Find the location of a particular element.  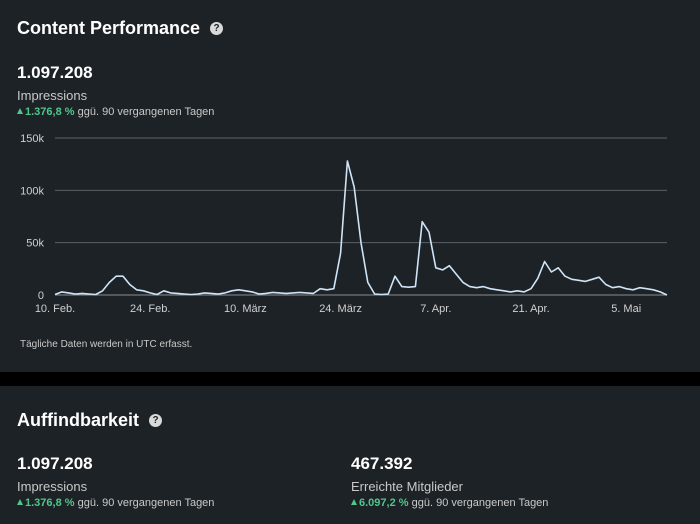

reached-members-change: 6.097,2 % ggü. 90 vergangenen Tagen is located at coordinates (449, 503).